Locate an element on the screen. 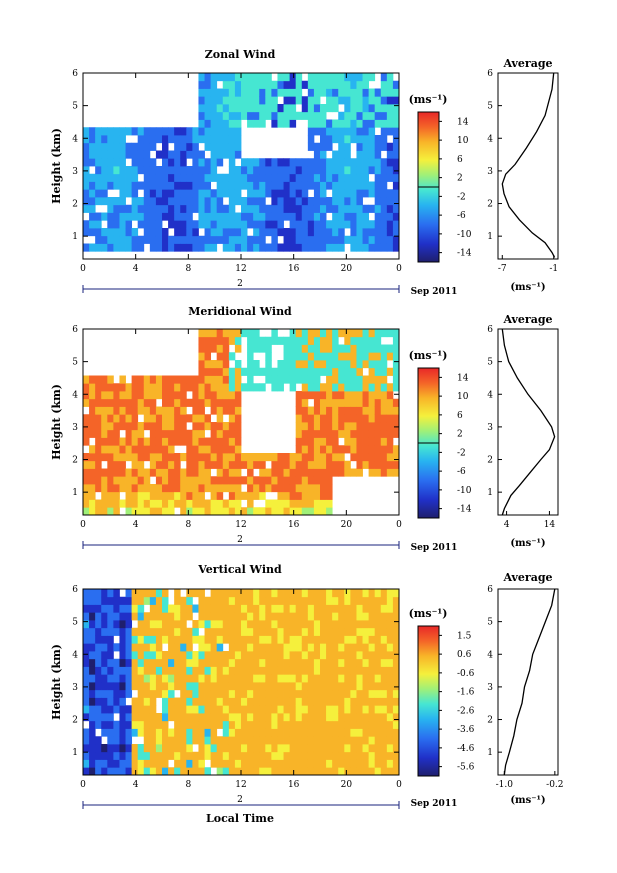  colorbar-tick-label: -6 is located at coordinates (461, 472).